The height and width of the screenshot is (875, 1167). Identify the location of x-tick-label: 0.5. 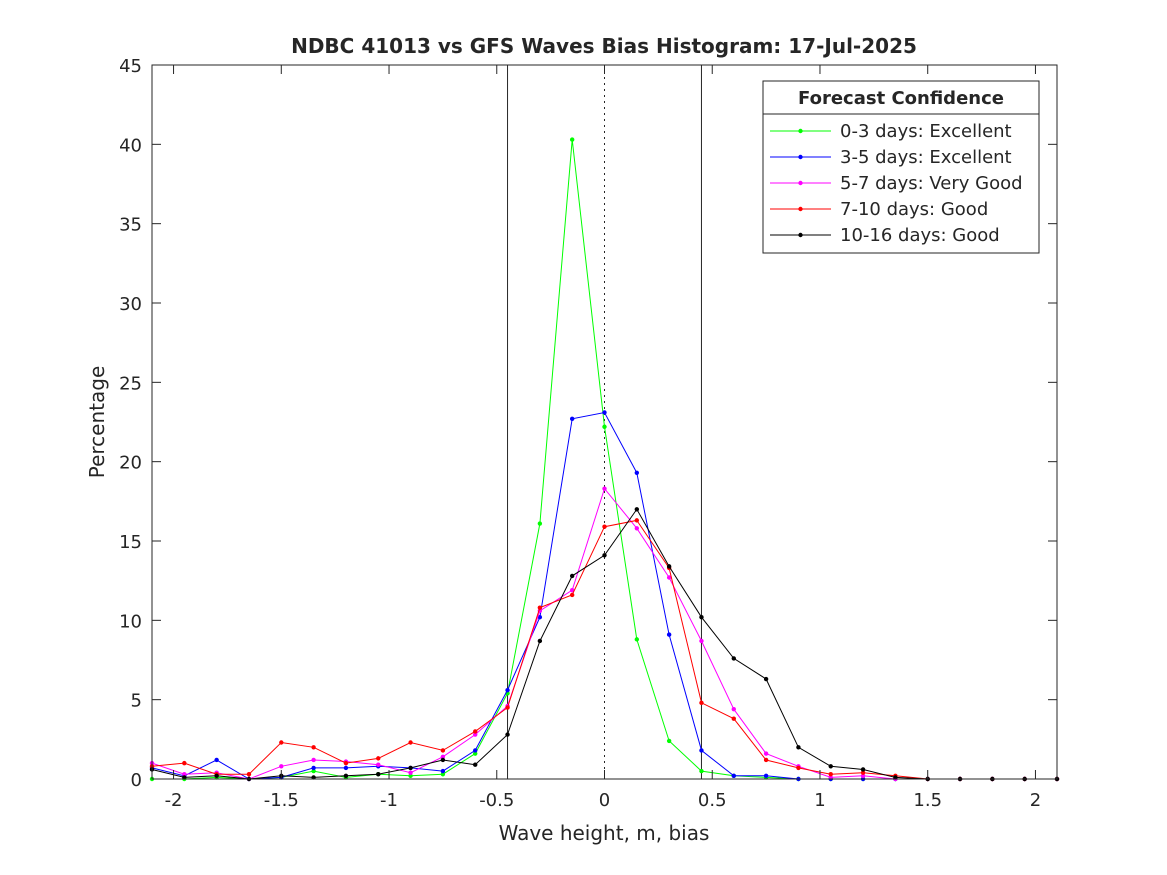
(712, 800).